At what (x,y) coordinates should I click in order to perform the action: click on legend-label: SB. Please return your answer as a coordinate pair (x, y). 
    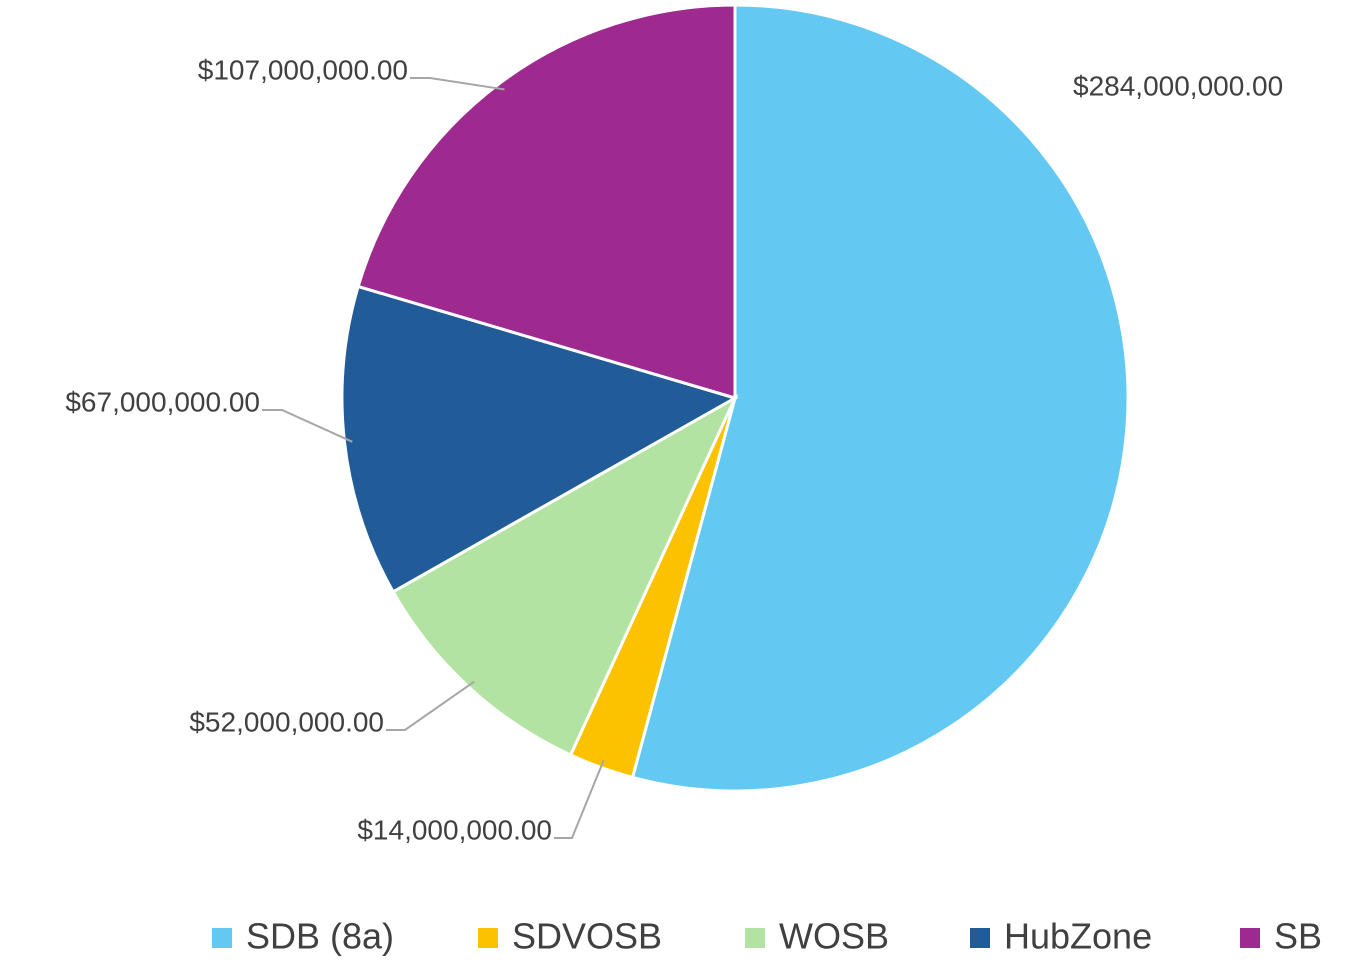
    Looking at the image, I should click on (1298, 936).